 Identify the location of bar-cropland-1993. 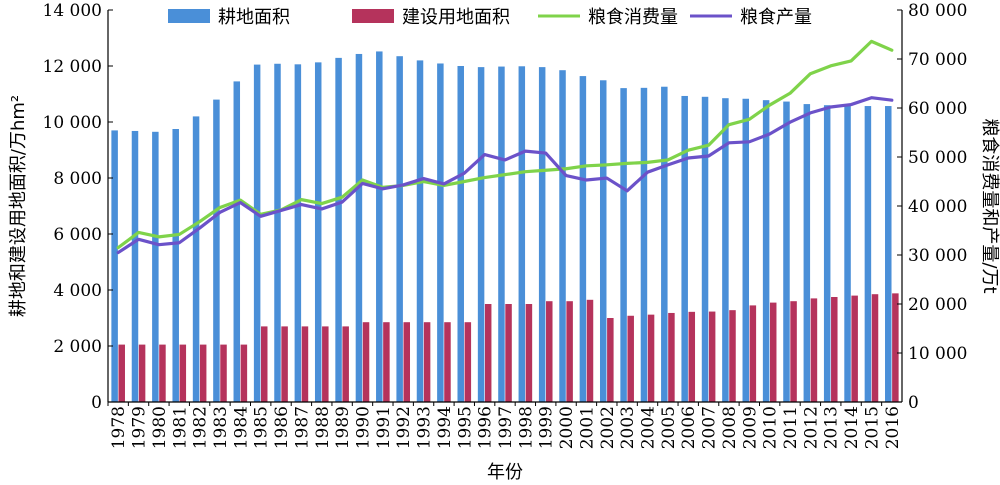
(420, 231).